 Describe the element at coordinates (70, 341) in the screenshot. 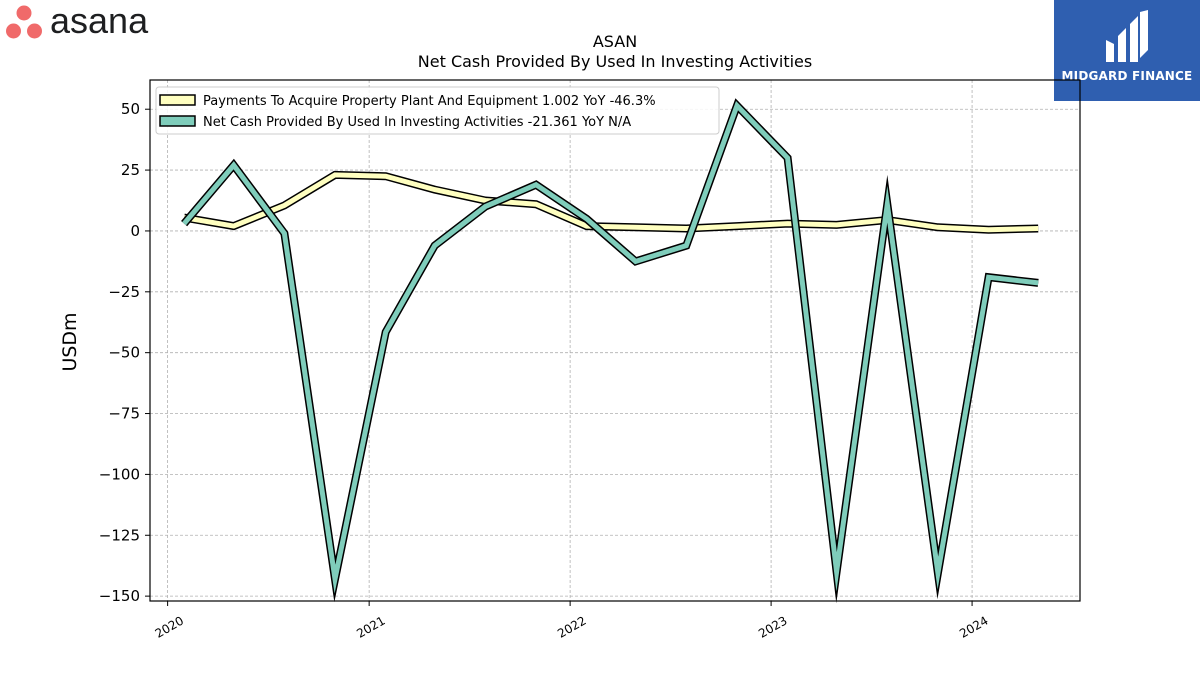

I see `y-axis-label: USDm` at that location.